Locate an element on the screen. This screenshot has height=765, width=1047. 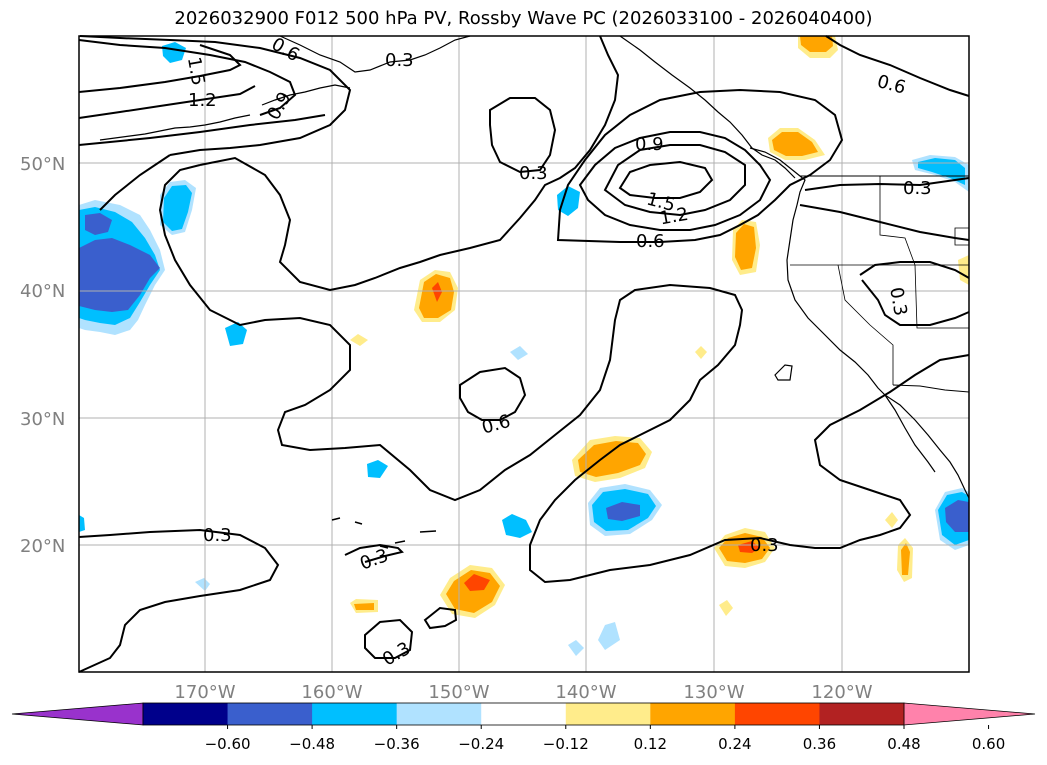
colorbar-tick-label: −0.12 is located at coordinates (566, 744).